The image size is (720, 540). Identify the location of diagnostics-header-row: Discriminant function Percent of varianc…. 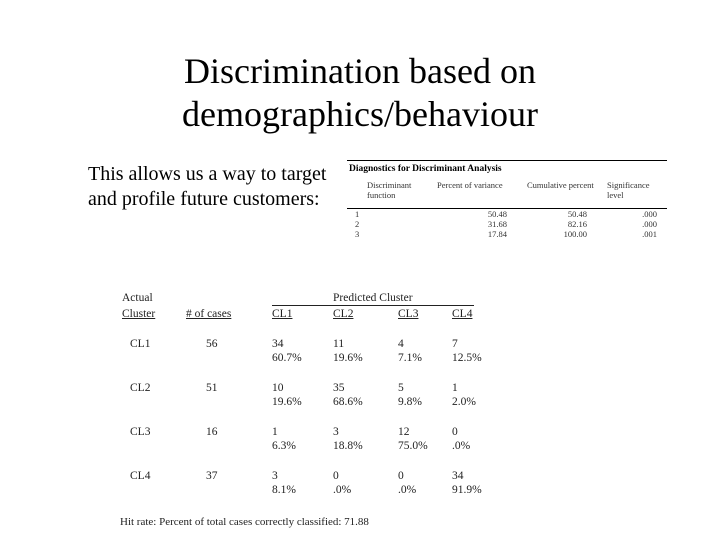
(507, 193).